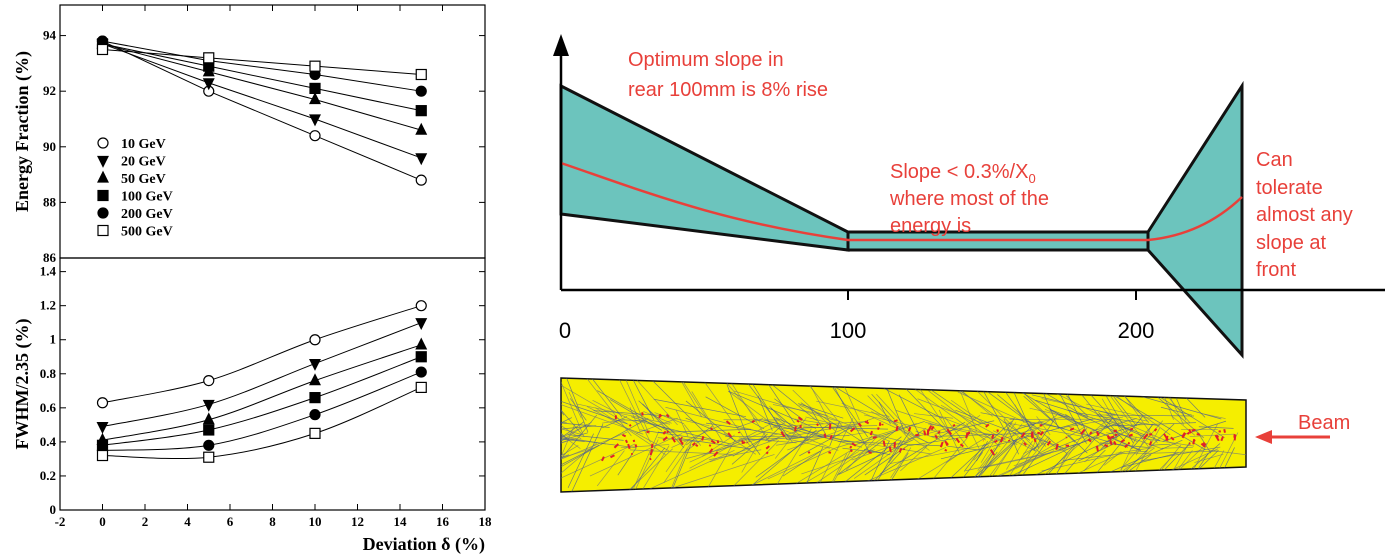 The image size is (1392, 555). Describe the element at coordinates (1291, 243) in the screenshot. I see `note: slope at` at that location.